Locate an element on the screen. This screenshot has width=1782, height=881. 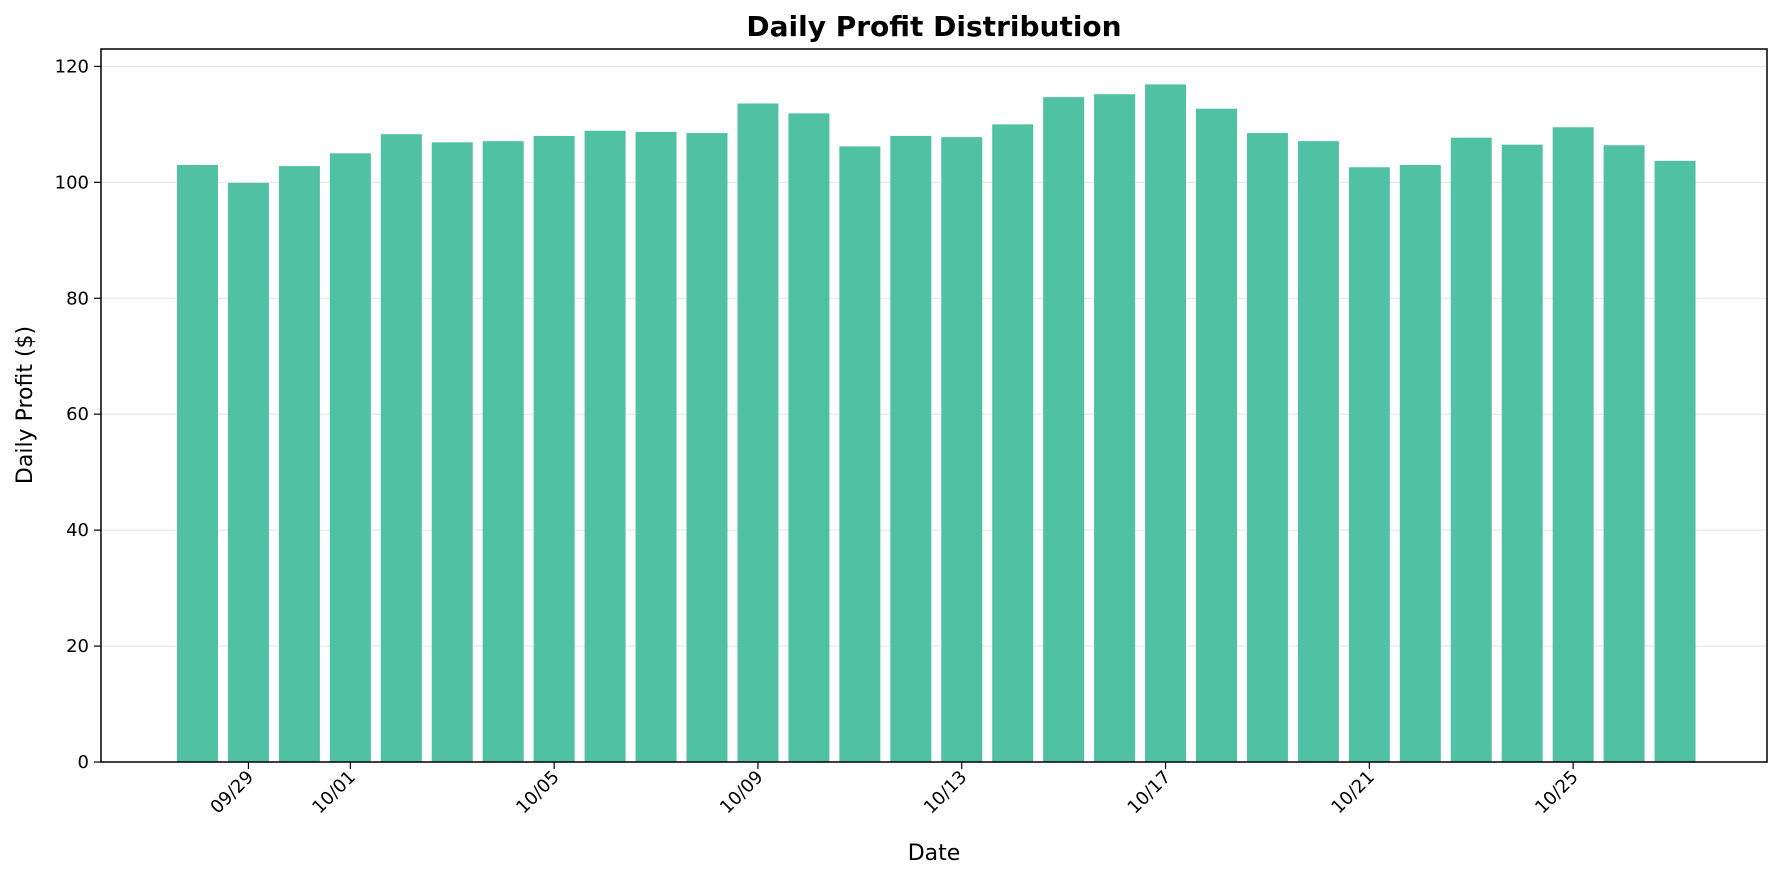
y-axis-label: Daily Profit ($) is located at coordinates (25, 405).